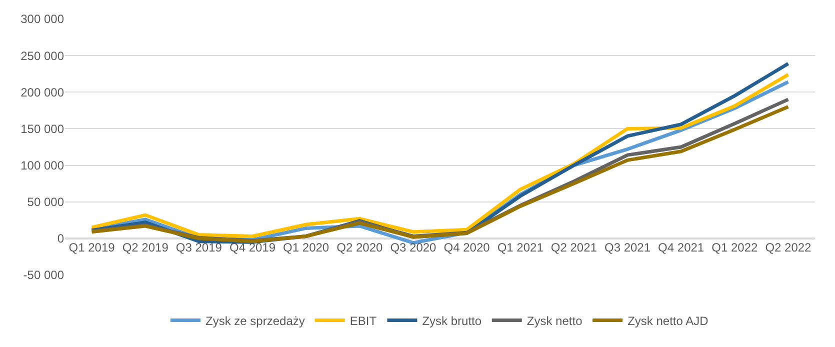 The width and height of the screenshot is (835, 347). What do you see at coordinates (199, 247) in the screenshot?
I see `x-tick-label: Q3 2019` at bounding box center [199, 247].